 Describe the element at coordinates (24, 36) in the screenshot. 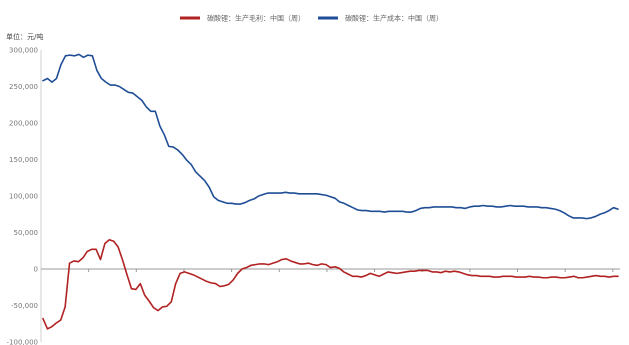

I see `unit-label: 单位：元/吨` at that location.